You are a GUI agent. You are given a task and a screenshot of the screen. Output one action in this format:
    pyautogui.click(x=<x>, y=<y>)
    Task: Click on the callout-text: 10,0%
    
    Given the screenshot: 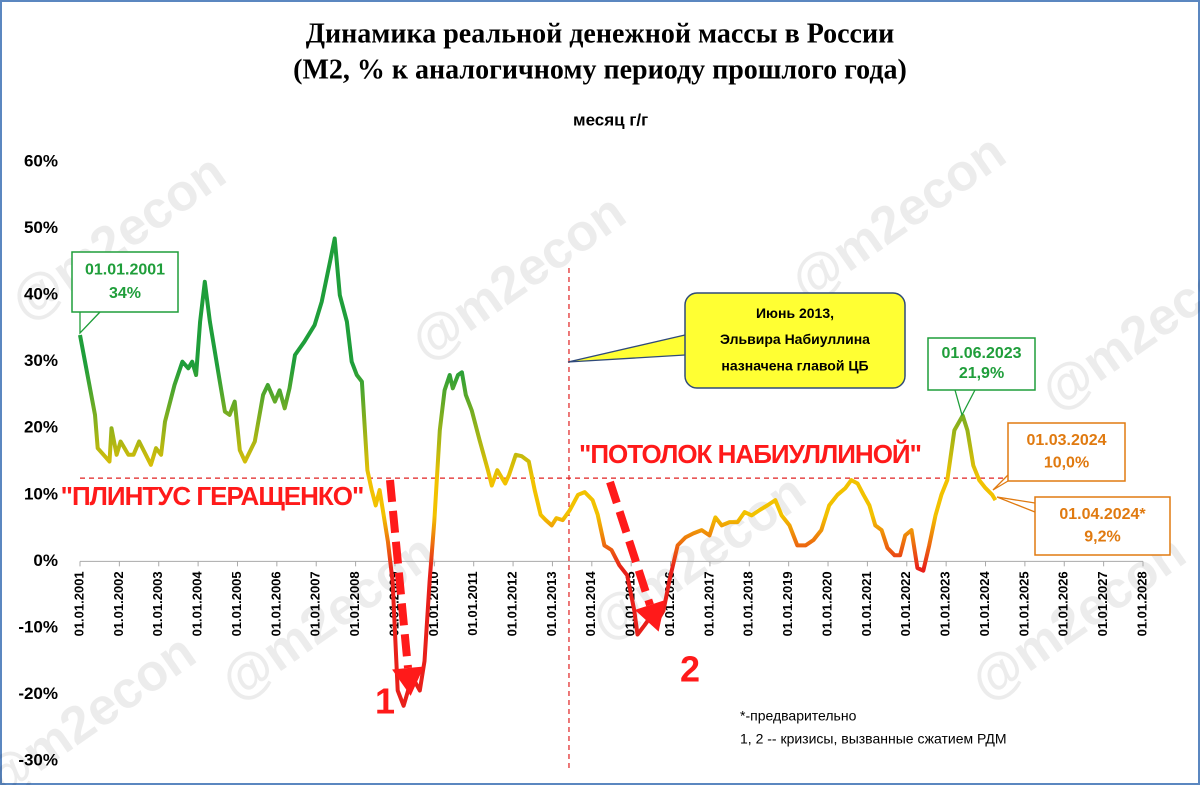 What is the action you would take?
    pyautogui.click(x=1066, y=462)
    